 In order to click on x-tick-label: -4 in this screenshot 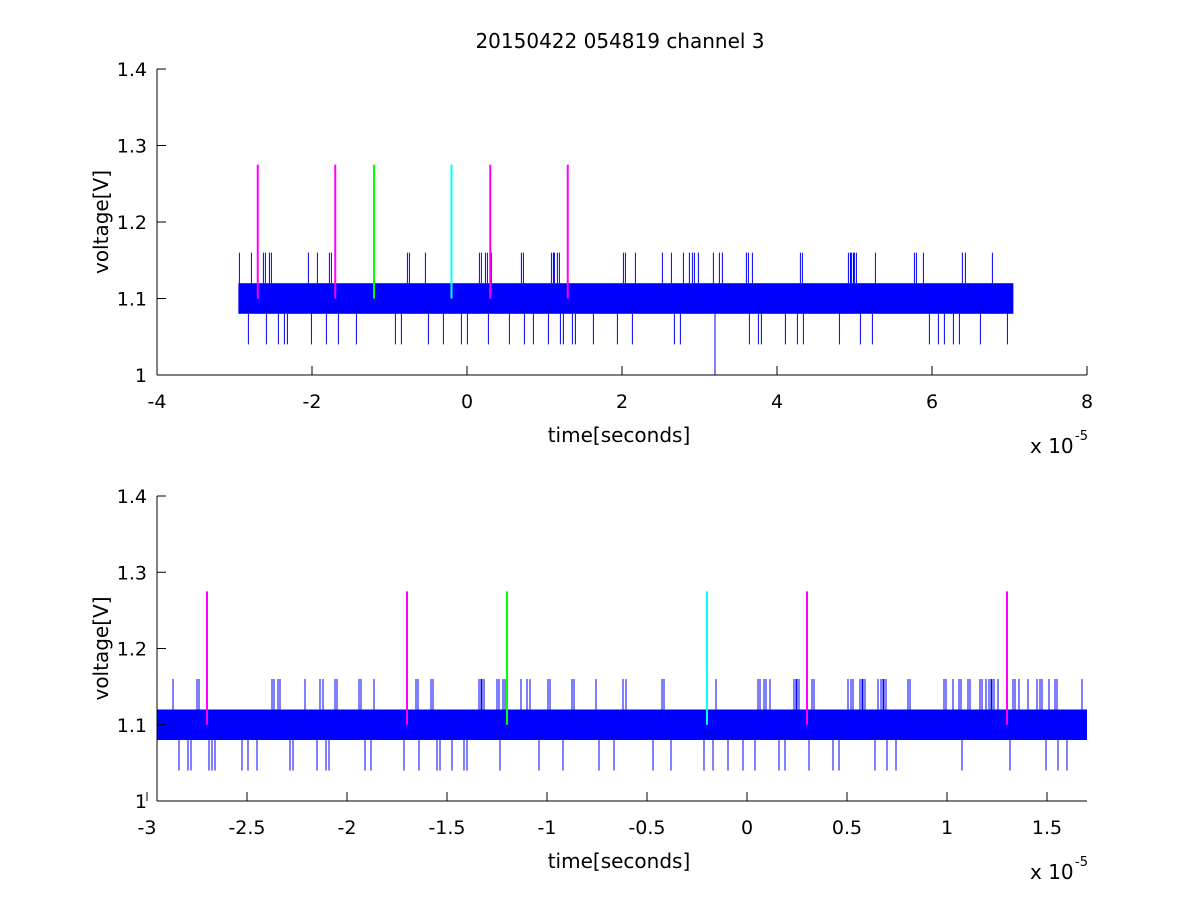, I will do `click(157, 402)`.